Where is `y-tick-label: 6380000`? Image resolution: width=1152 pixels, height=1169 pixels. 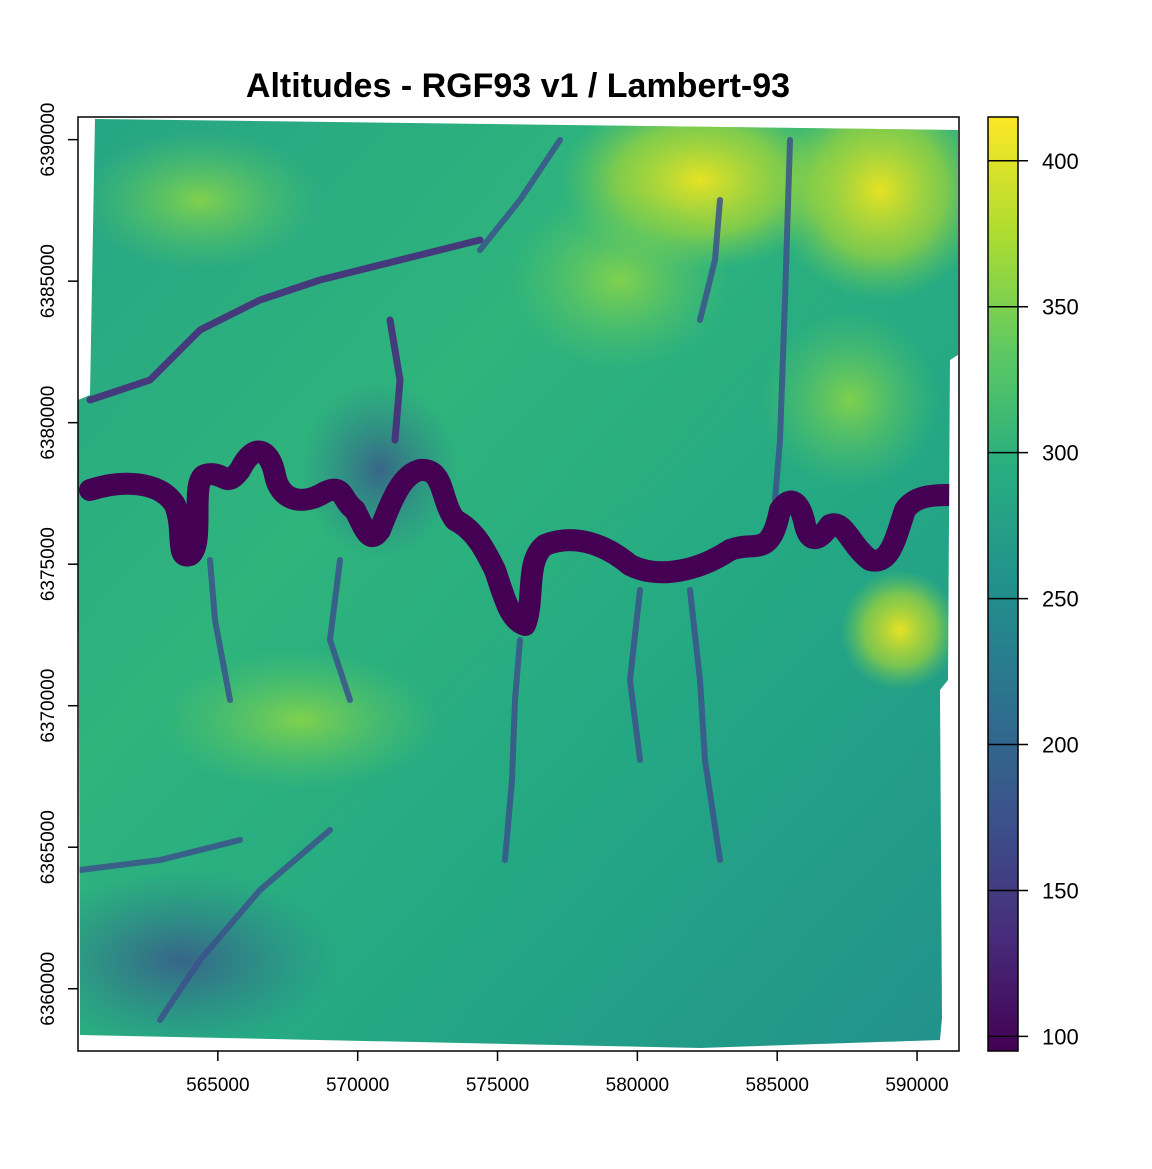 y-tick-label: 6380000 is located at coordinates (48, 423).